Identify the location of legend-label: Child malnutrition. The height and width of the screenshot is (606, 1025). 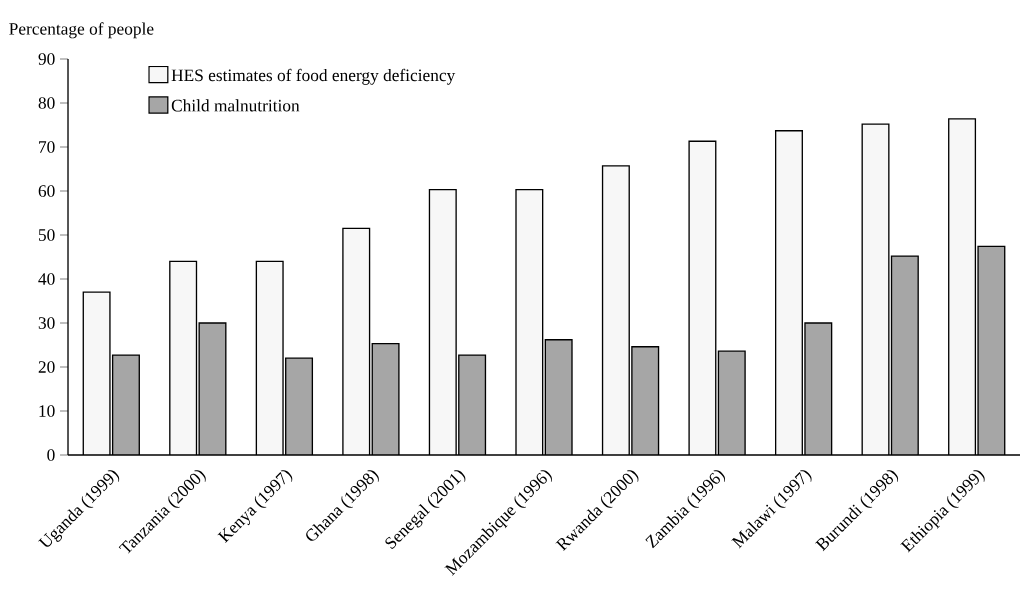
(235, 105).